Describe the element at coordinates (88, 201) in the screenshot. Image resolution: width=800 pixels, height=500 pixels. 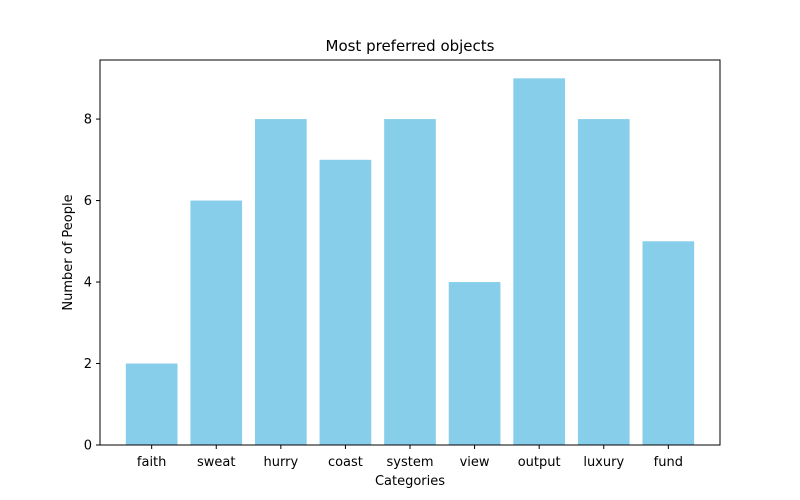
I see `y-tick-label: 6` at that location.